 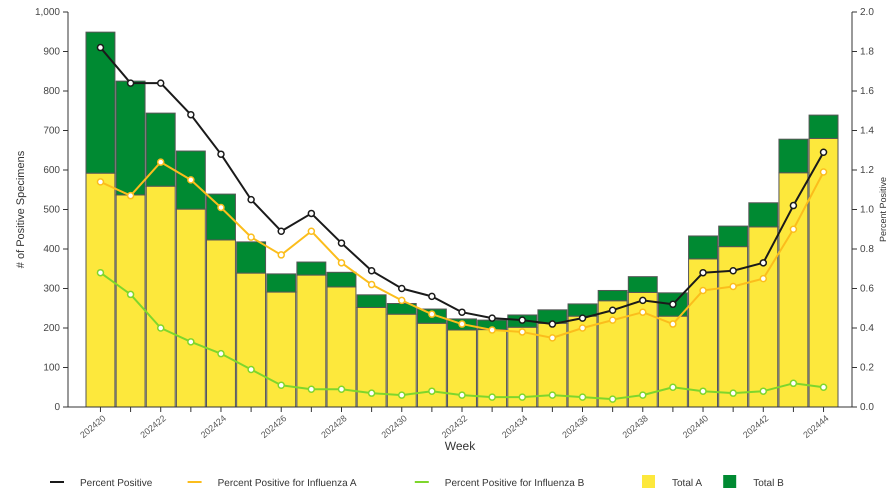 I want to click on y2-tick-label: 1.0, so click(x=867, y=210).